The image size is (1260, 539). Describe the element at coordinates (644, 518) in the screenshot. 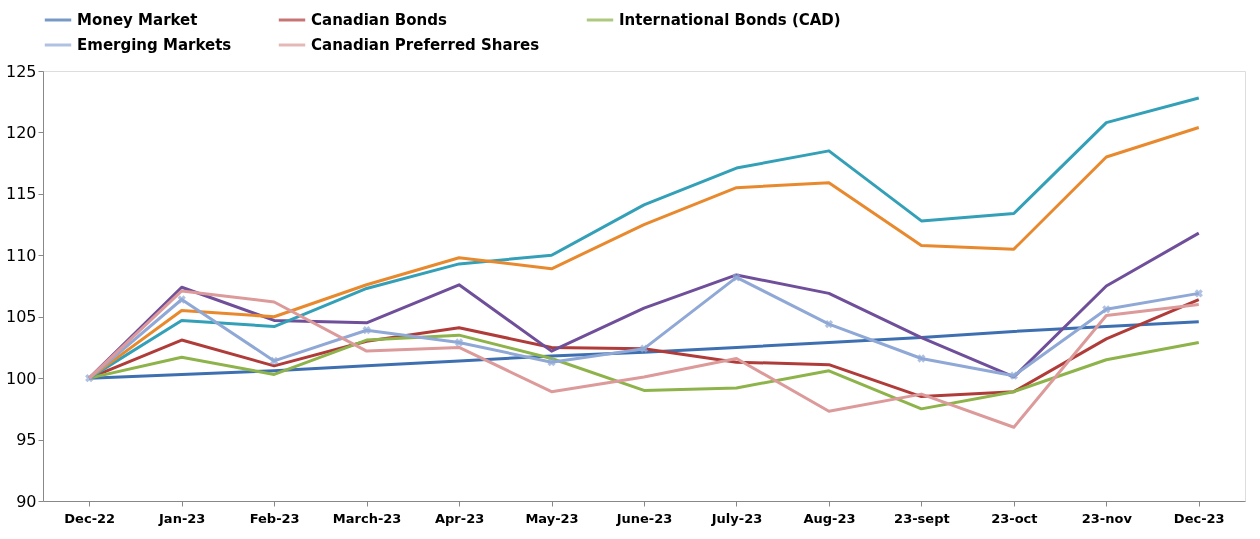

I see `x-tick-label: June-23` at that location.